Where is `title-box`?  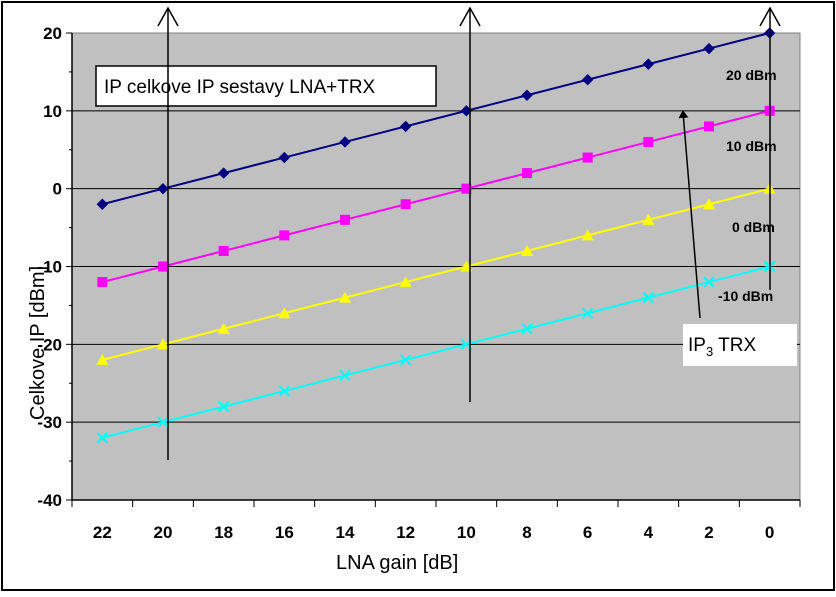
title-box is located at coordinates (266, 86).